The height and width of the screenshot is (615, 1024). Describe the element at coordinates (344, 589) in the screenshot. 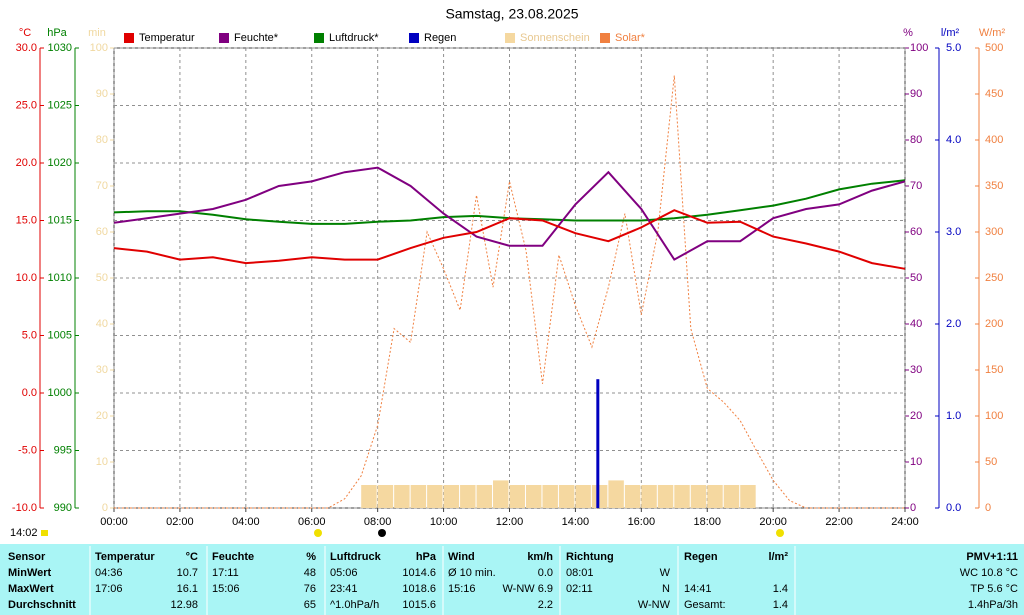

I see `table-cell: 23:41` at that location.